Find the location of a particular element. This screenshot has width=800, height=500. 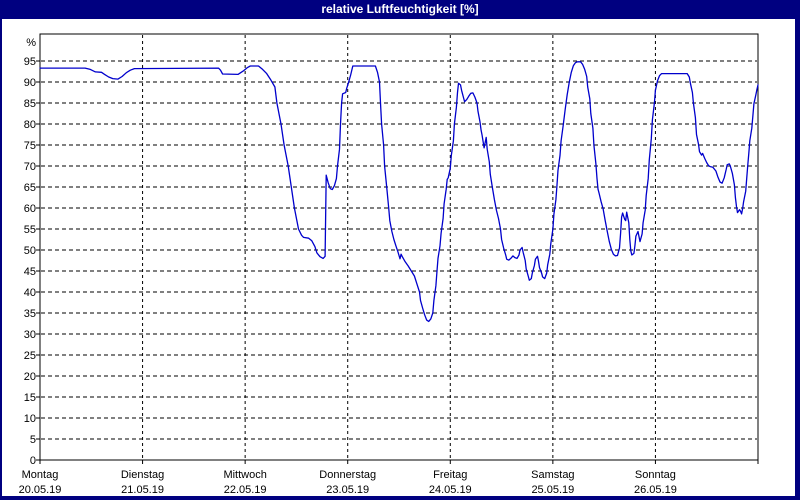

y-tick-label-70: 70 is located at coordinates (30, 167).